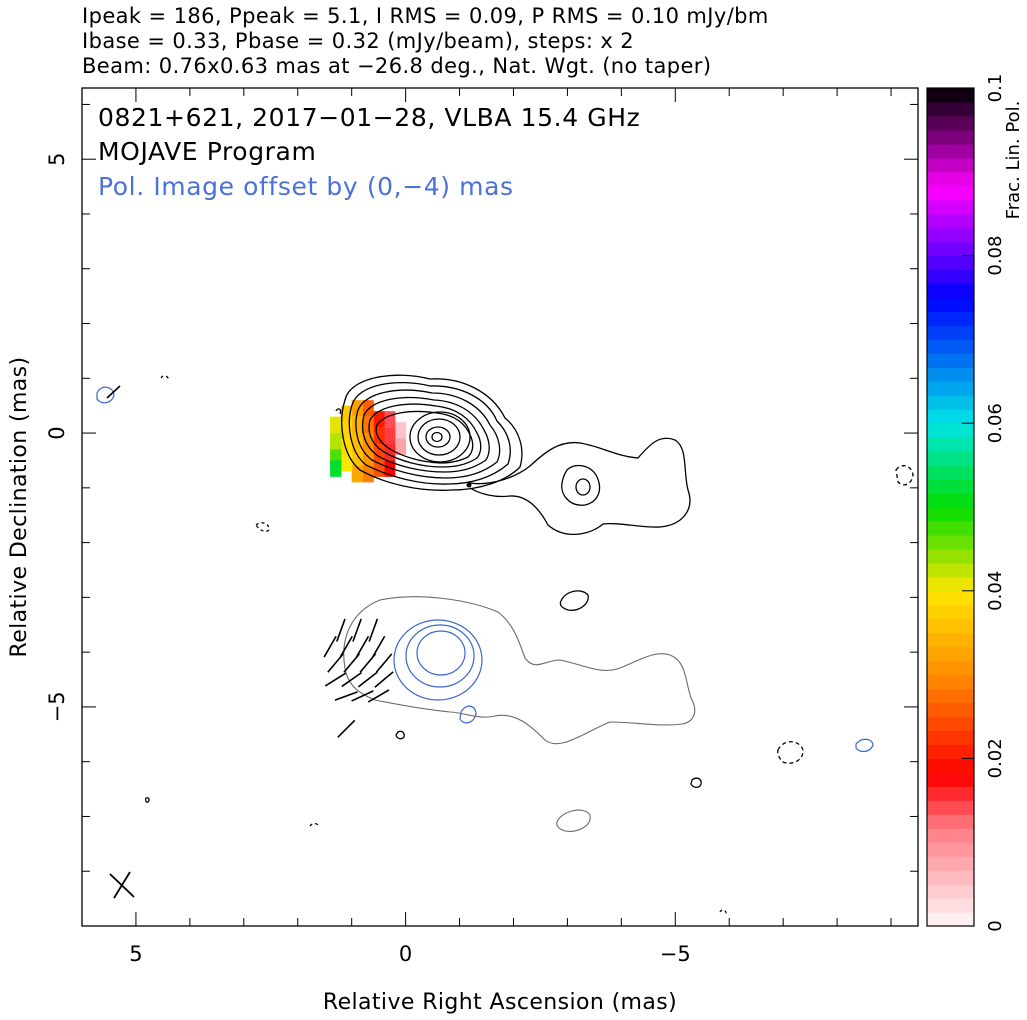 The image size is (1027, 1020). I want to click on offset-stokes-i-contours, so click(519, 714).